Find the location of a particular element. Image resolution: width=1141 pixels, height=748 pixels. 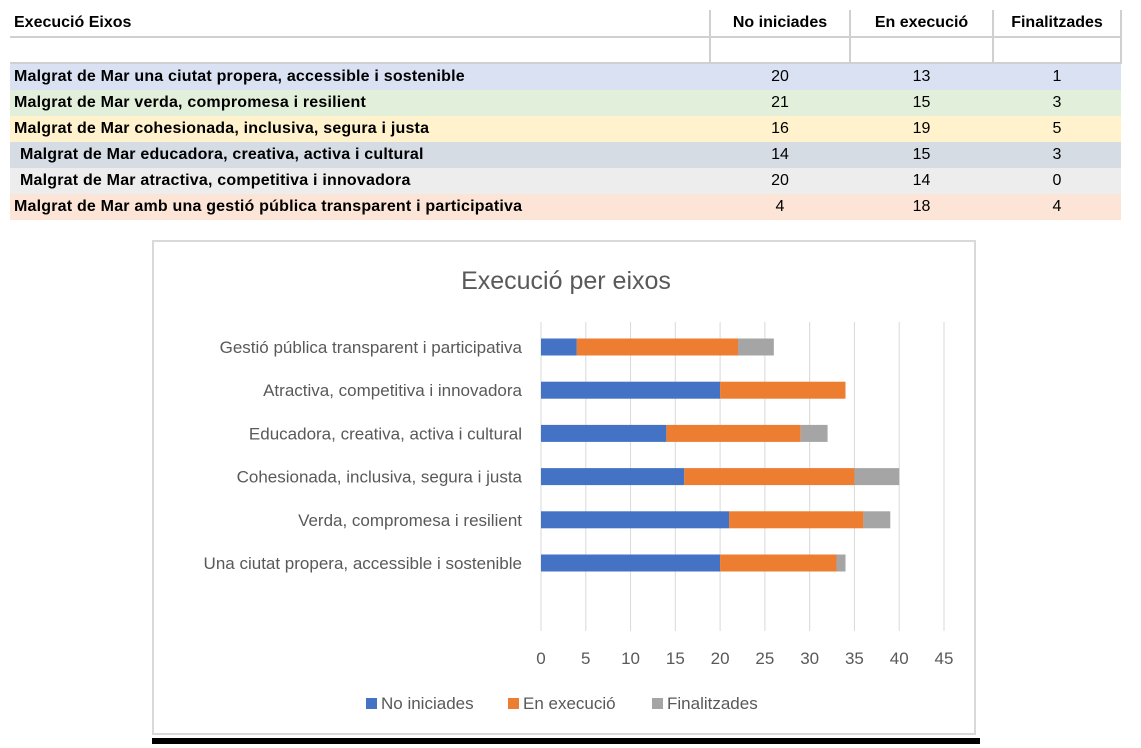

x-tick-label: 25 is located at coordinates (764, 658).